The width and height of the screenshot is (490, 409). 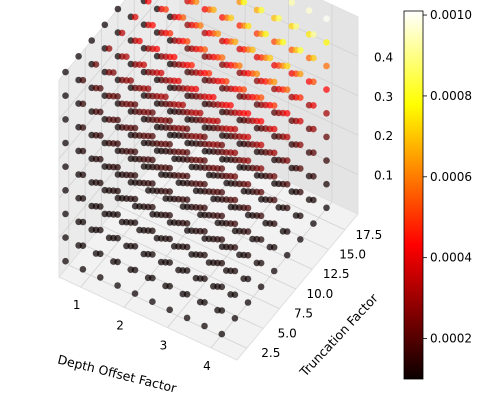 I want to click on x-tick-labels: 1 2 3 4, so click(x=142, y=335).